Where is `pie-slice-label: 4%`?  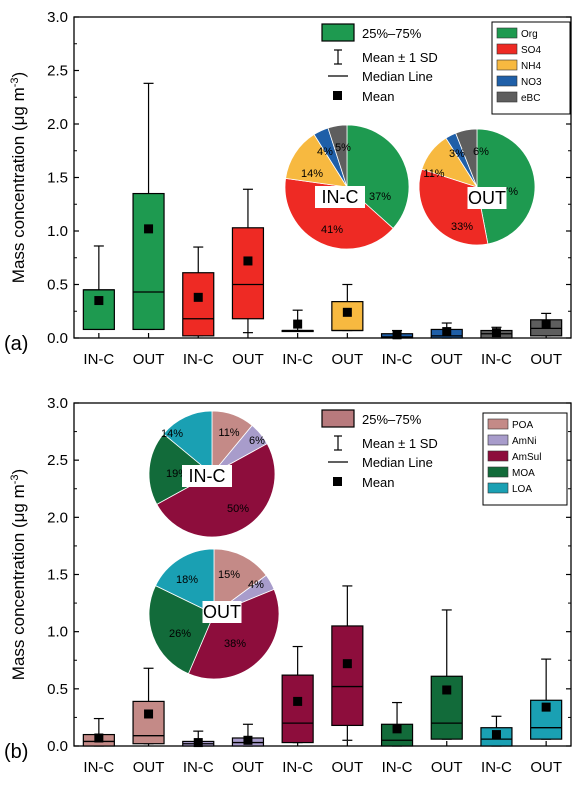
pie-slice-label: 4% is located at coordinates (325, 152).